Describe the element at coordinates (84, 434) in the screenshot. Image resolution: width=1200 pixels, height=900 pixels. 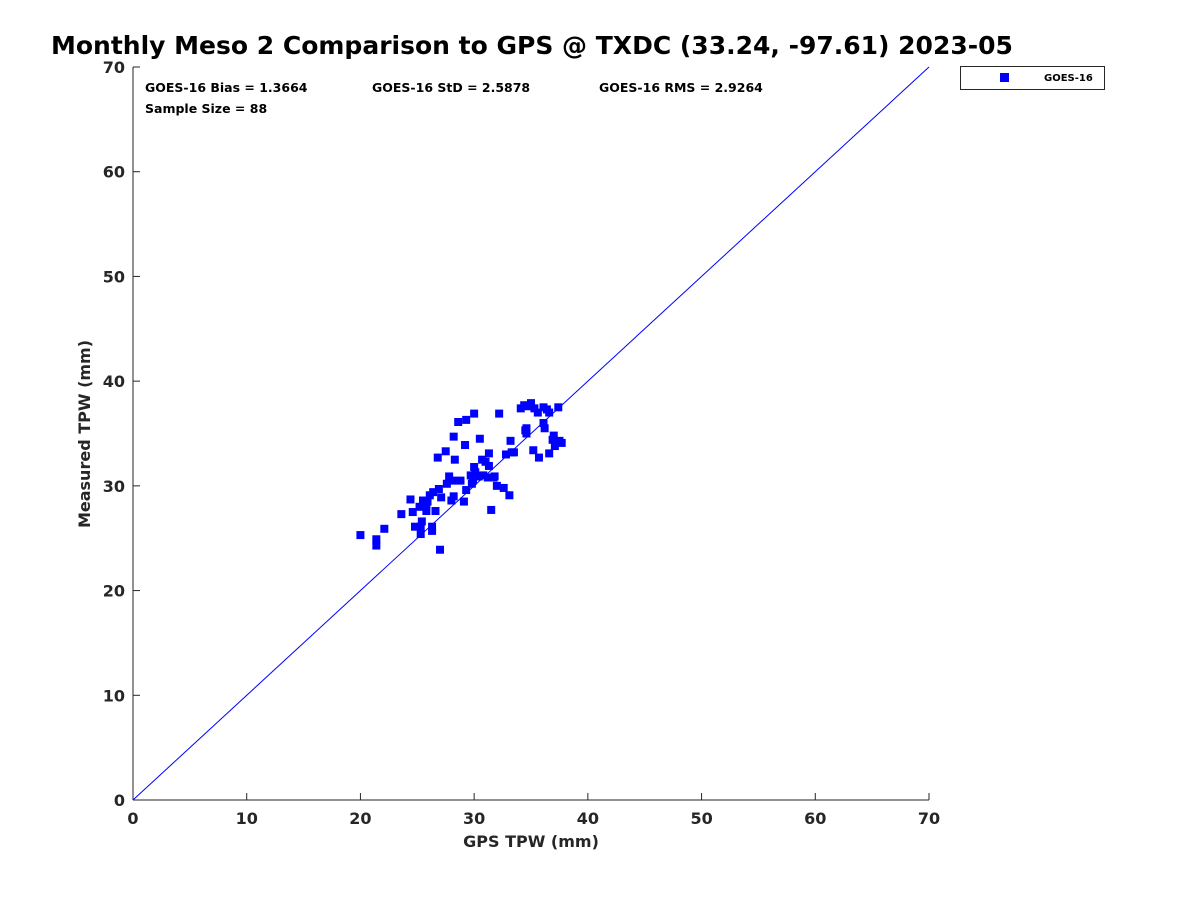
I see `y-axis-label: Measured TPW (mm)` at that location.